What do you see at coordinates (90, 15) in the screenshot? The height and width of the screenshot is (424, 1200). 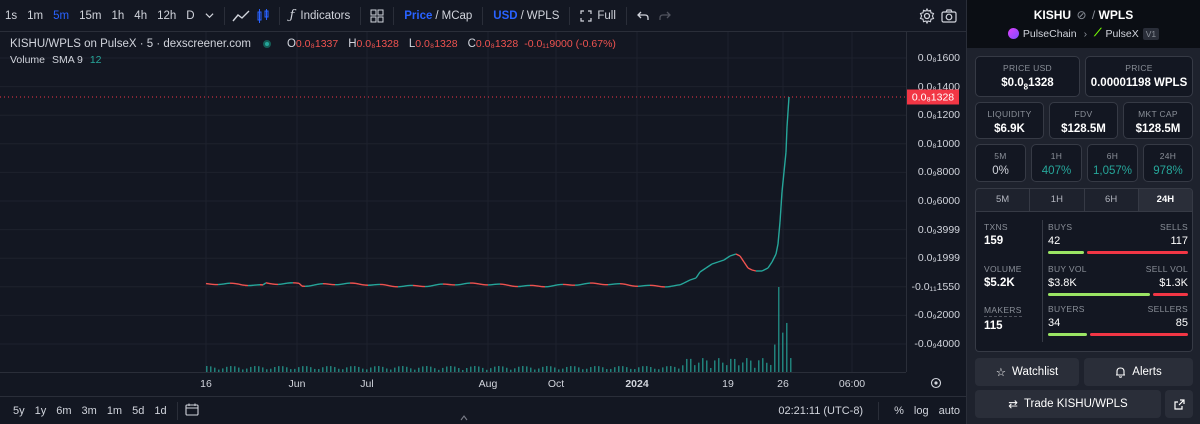 I see `timeframe-15m: 15m` at bounding box center [90, 15].